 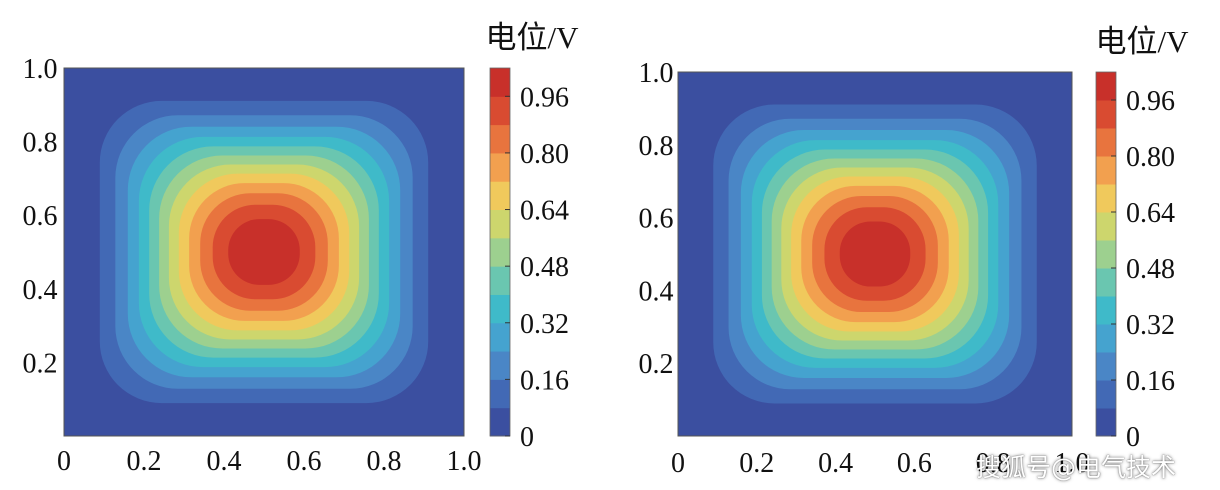 I want to click on colorbar-ticks-1: 0 0.16 0.32 0.48 0.64 0.80 0.96, so click(x=537, y=267).